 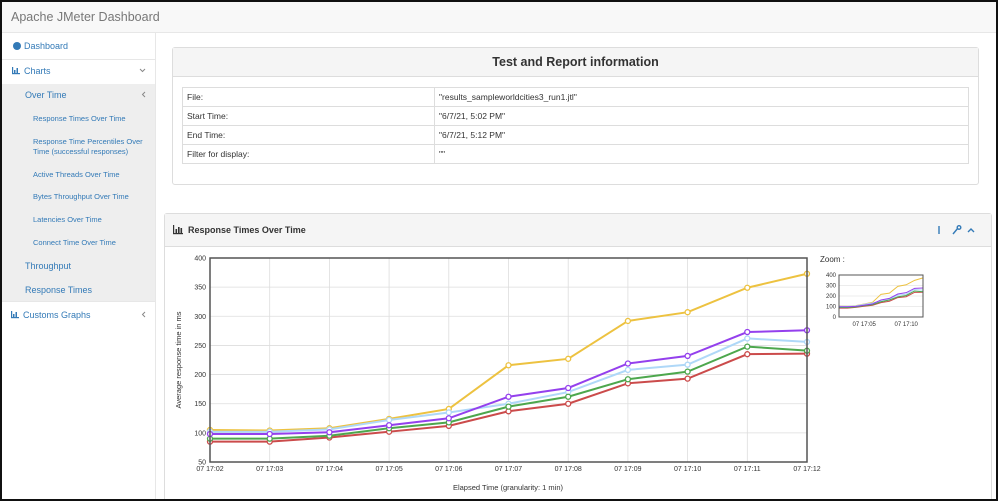 I want to click on panel-tools, so click(x=960, y=231).